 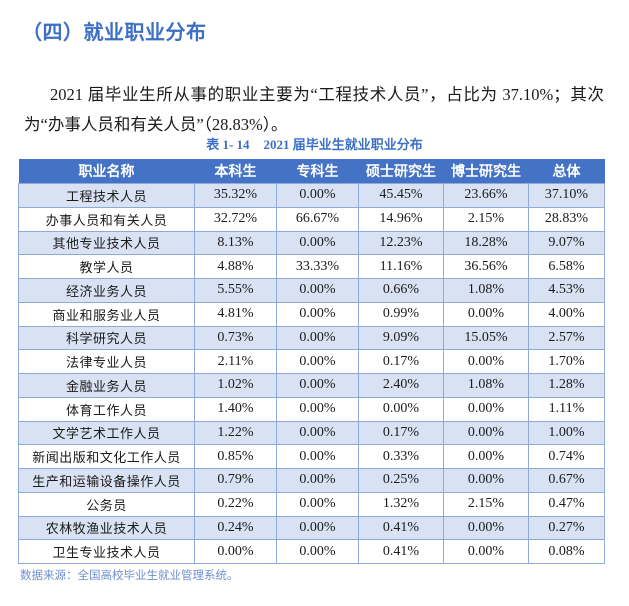 What do you see at coordinates (401, 338) in the screenshot?
I see `cell-master-pct: 9.09%` at bounding box center [401, 338].